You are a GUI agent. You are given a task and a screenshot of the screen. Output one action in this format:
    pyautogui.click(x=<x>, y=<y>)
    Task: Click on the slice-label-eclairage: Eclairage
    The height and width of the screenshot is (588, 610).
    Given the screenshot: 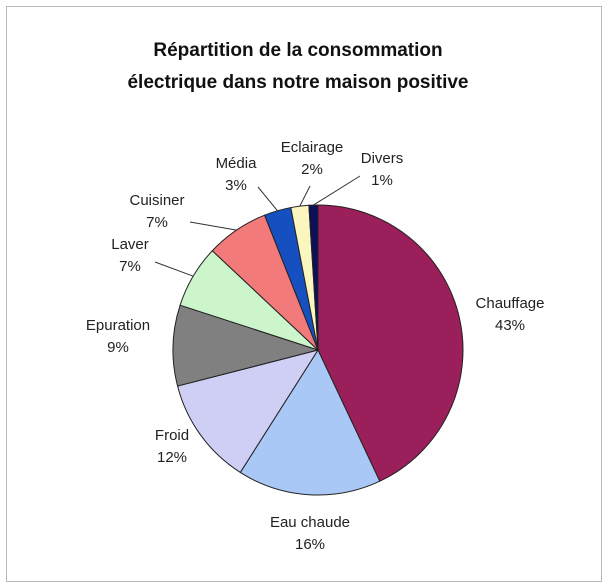 What is the action you would take?
    pyautogui.click(x=312, y=147)
    